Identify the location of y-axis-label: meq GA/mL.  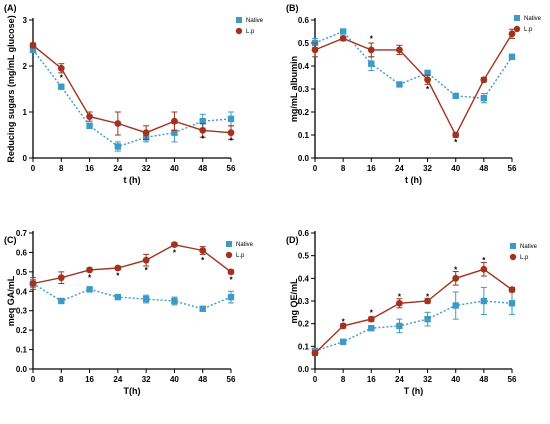
(11, 300).